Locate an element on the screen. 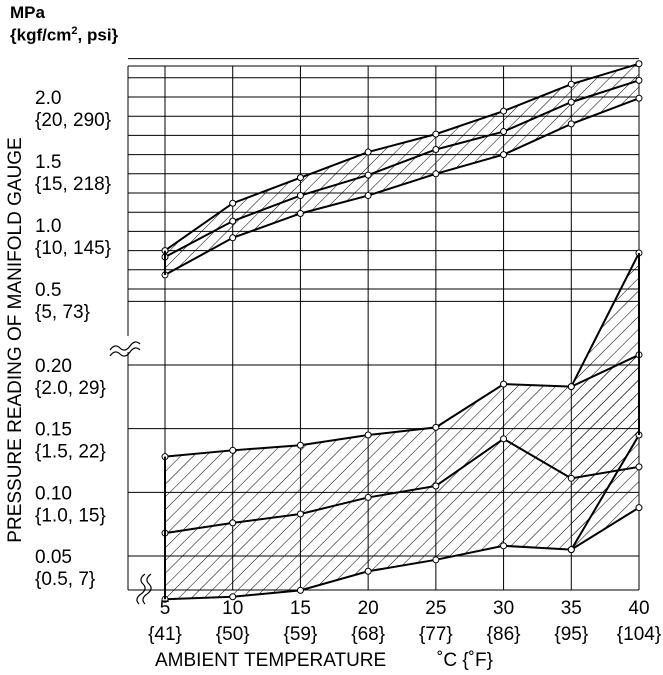 This screenshot has height=675, width=663. low-lower-line is located at coordinates (402, 553).